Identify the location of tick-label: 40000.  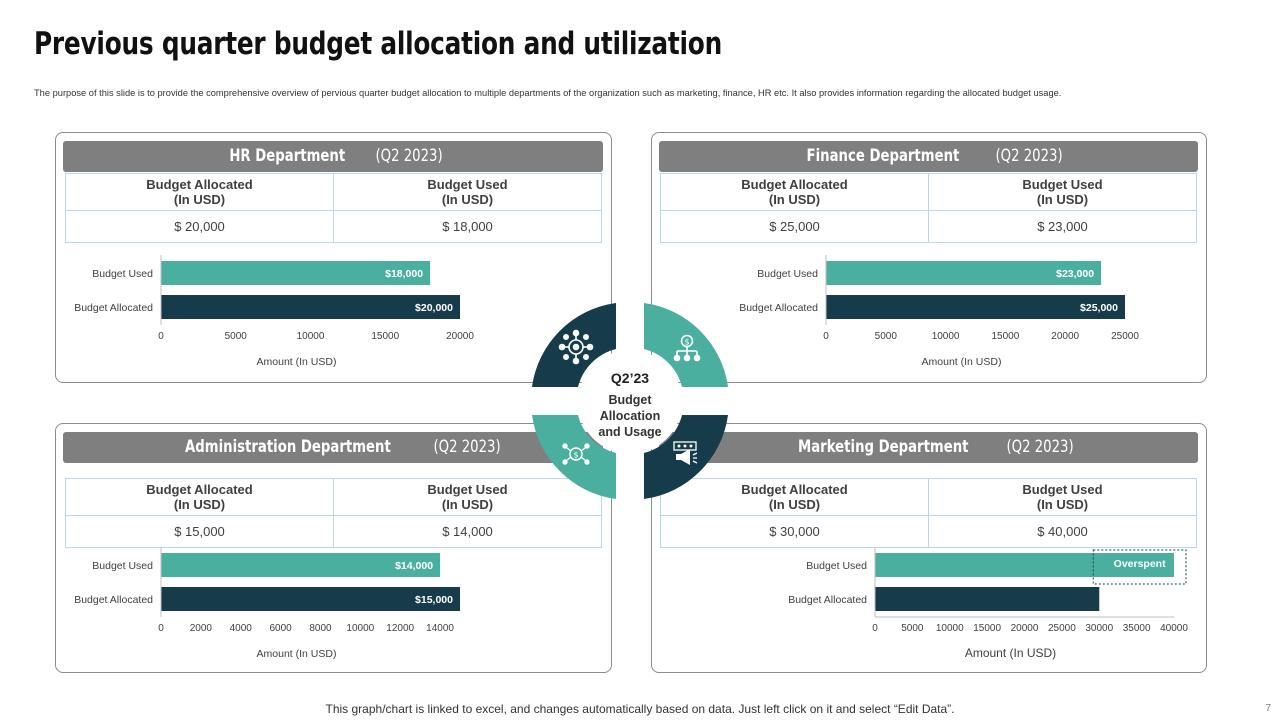
(1174, 628).